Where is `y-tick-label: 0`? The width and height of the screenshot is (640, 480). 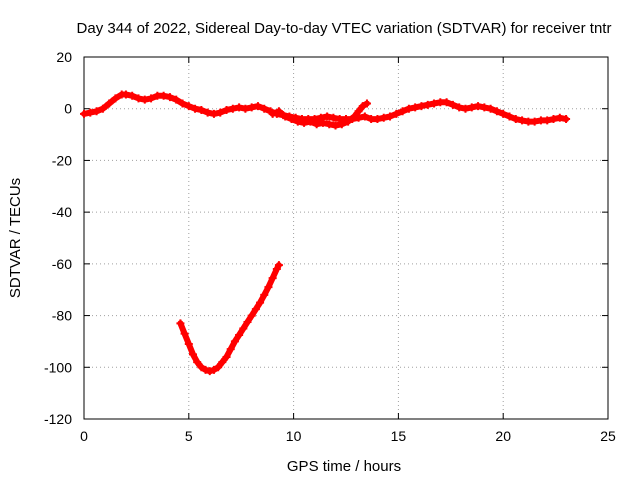
y-tick-label: 0 is located at coordinates (68, 109).